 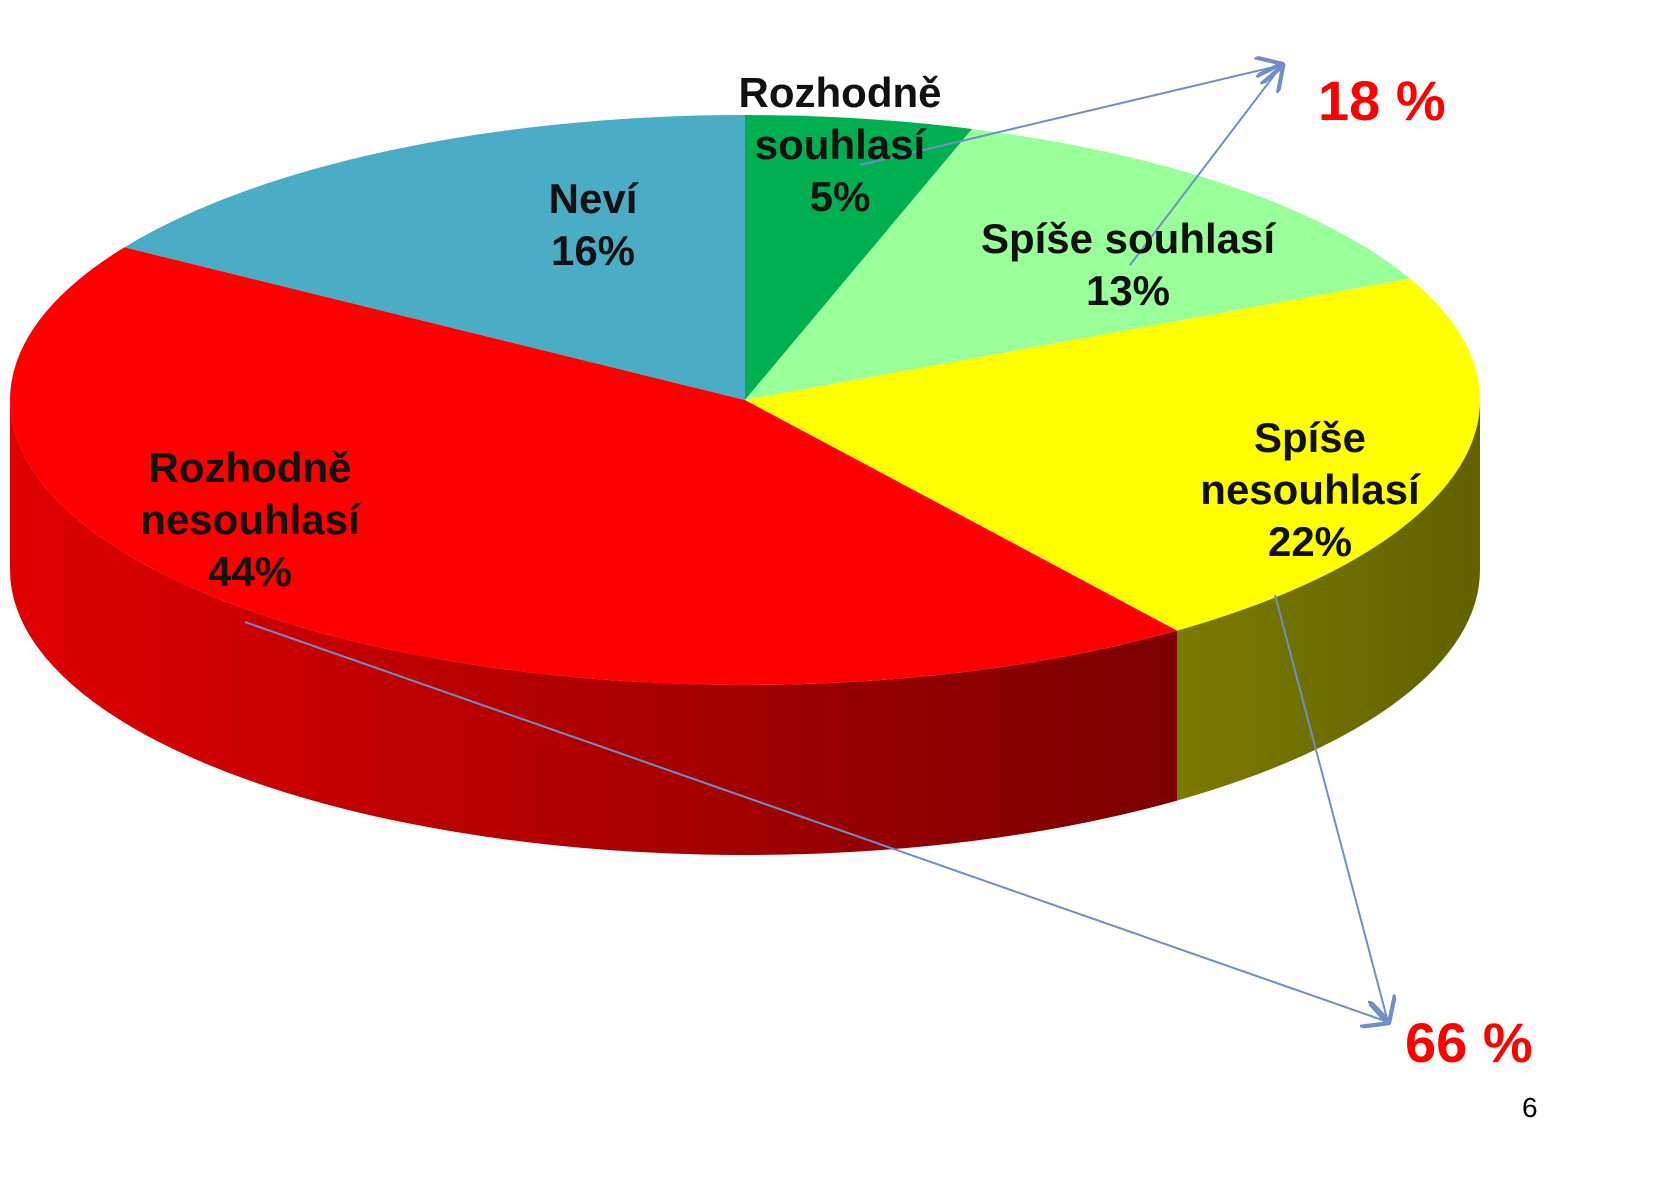 What do you see at coordinates (250, 571) in the screenshot?
I see `label-value: 44%` at bounding box center [250, 571].